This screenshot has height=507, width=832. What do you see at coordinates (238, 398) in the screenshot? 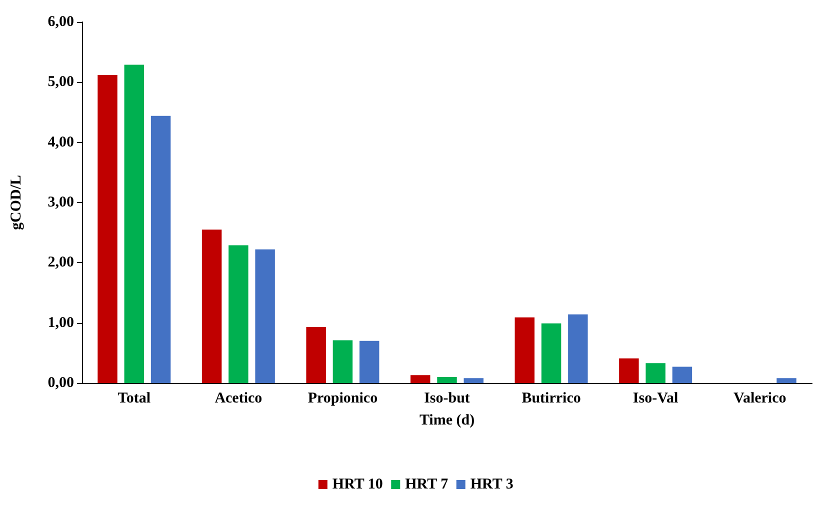
I see `x-tick-label: Acetico` at bounding box center [238, 398].